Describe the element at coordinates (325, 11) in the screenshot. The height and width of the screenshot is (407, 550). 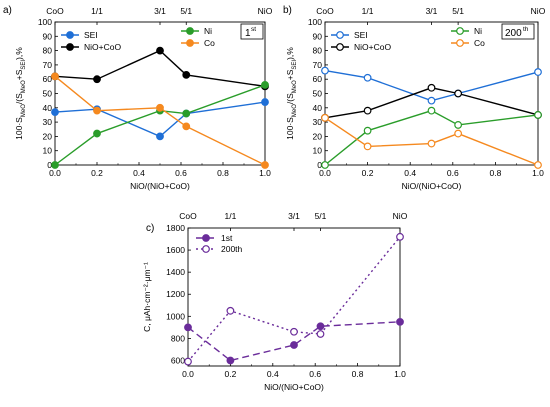
I see `top-tick-label: CoO` at that location.